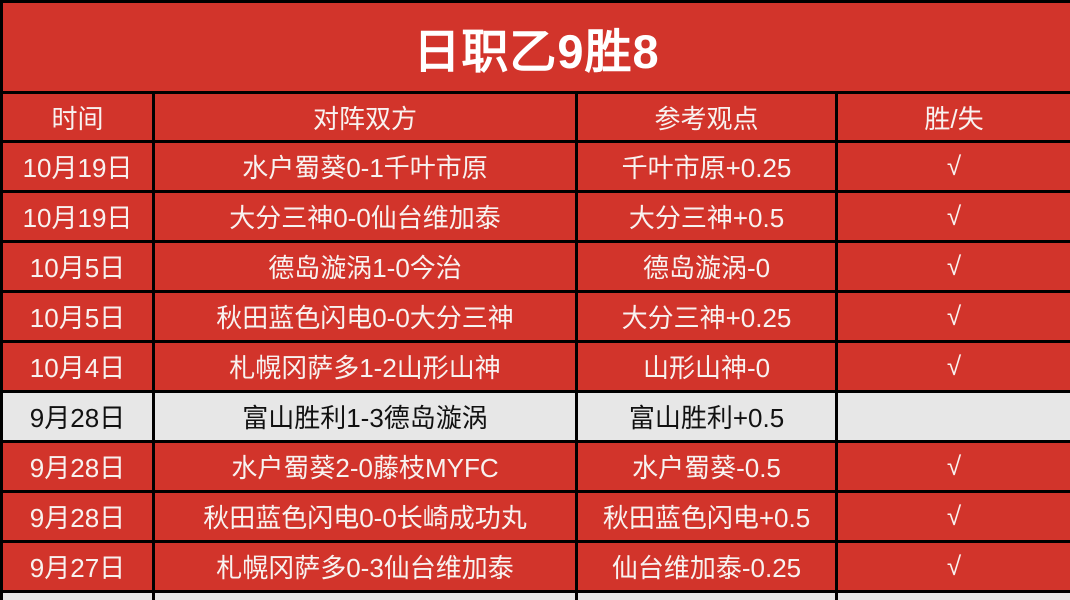 This screenshot has width=1070, height=600. I want to click on cell-pick: 秋田蓝色闪电+0.5, so click(706, 516).